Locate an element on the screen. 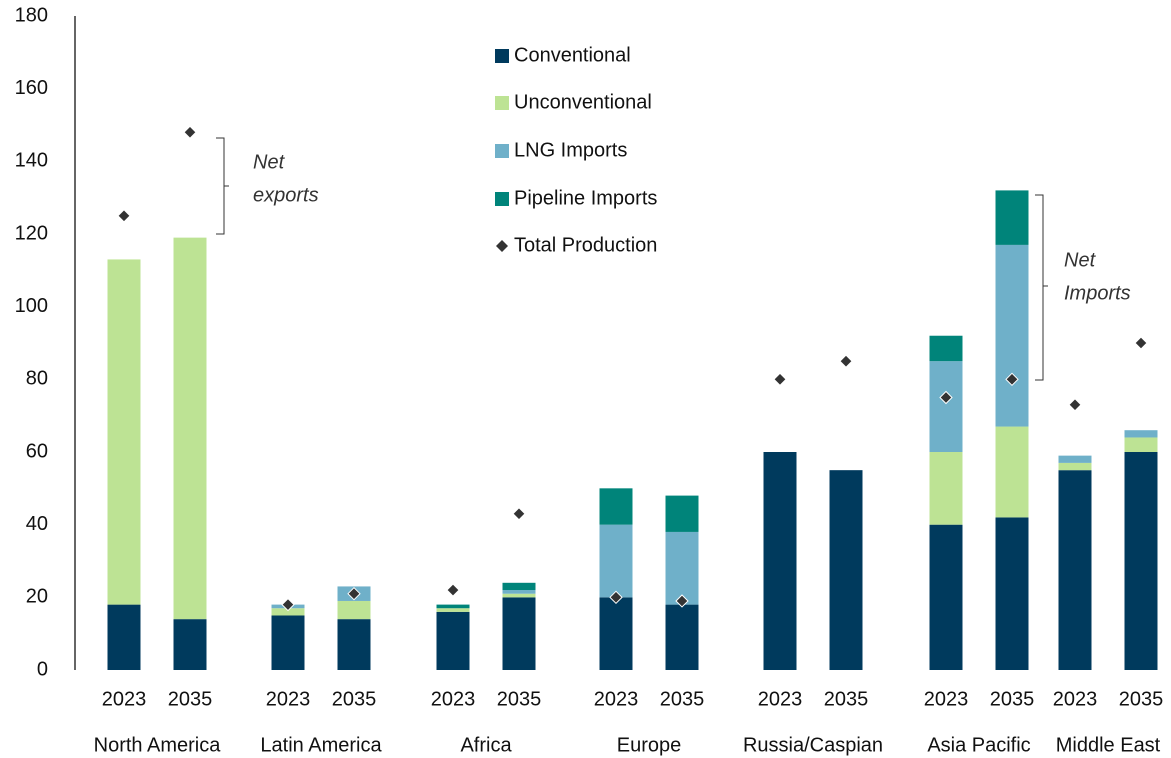 The width and height of the screenshot is (1171, 758). annotation: Imports is located at coordinates (1097, 293).